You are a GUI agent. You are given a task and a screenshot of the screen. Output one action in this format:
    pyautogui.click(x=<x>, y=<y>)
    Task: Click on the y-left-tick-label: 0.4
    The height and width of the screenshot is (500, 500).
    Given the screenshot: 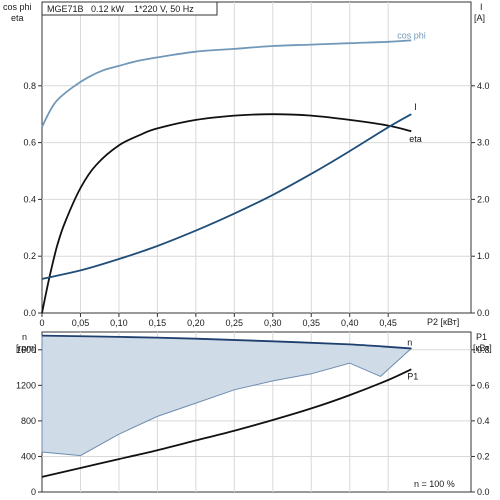 What is the action you would take?
    pyautogui.click(x=29, y=199)
    